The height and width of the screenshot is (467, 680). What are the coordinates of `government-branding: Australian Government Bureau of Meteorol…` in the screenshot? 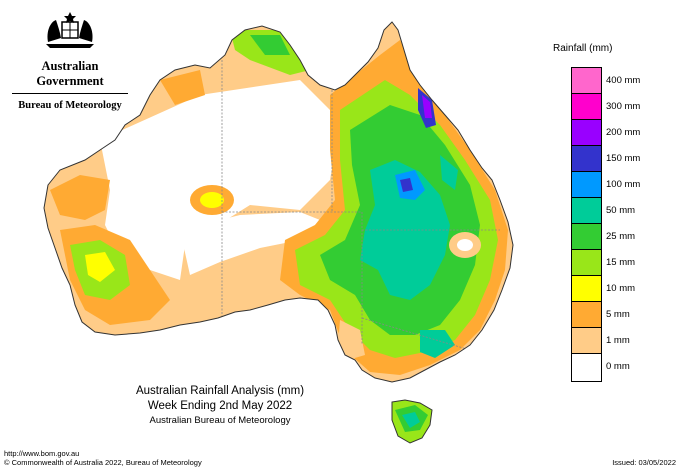 It's located at (70, 59).